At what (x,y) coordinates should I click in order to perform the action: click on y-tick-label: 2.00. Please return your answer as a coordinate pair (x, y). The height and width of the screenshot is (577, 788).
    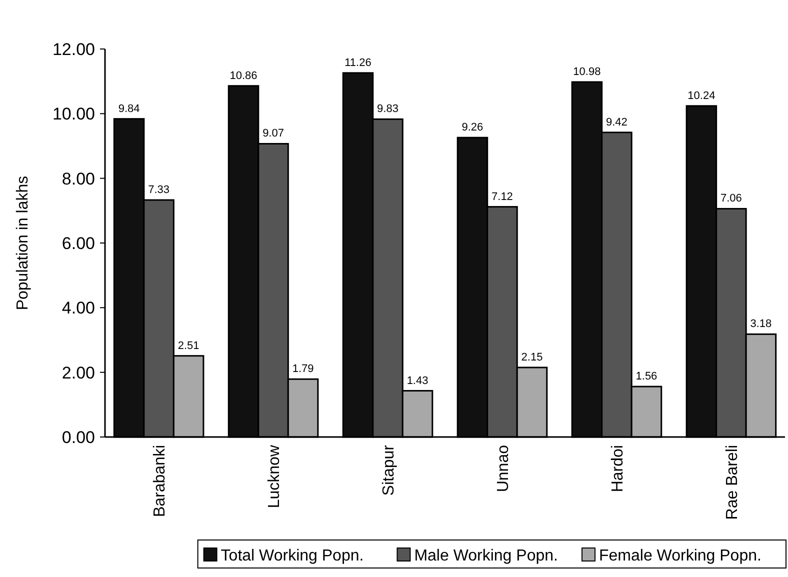
    Looking at the image, I should click on (78, 372).